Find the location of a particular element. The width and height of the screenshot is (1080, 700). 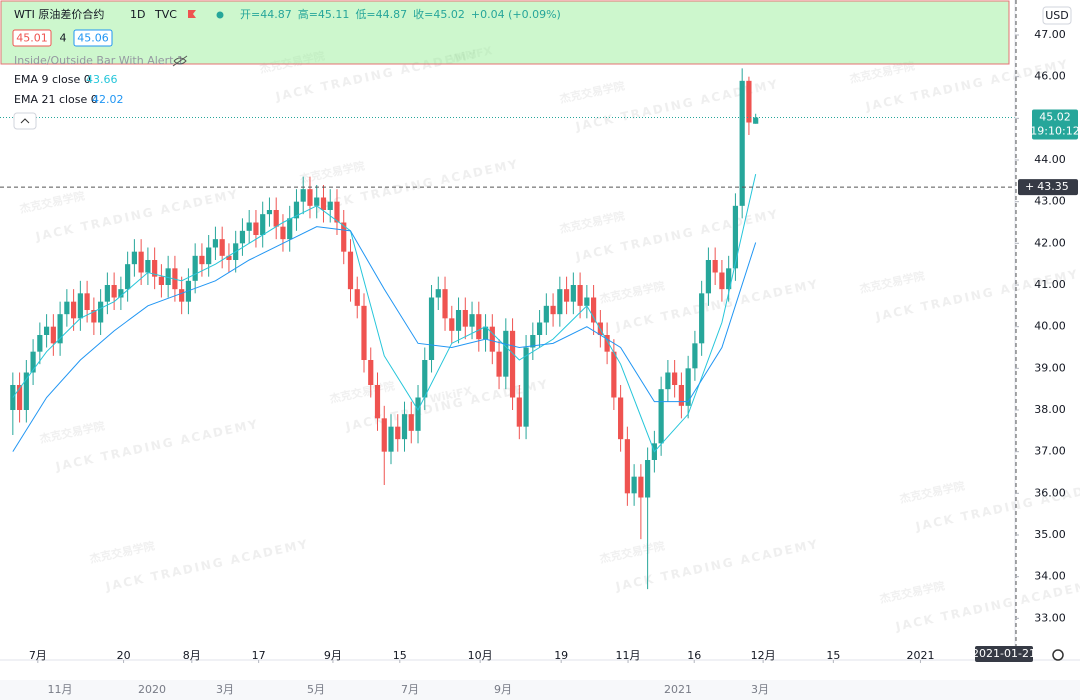

y-tick-label: 36.00 is located at coordinates (1050, 492).